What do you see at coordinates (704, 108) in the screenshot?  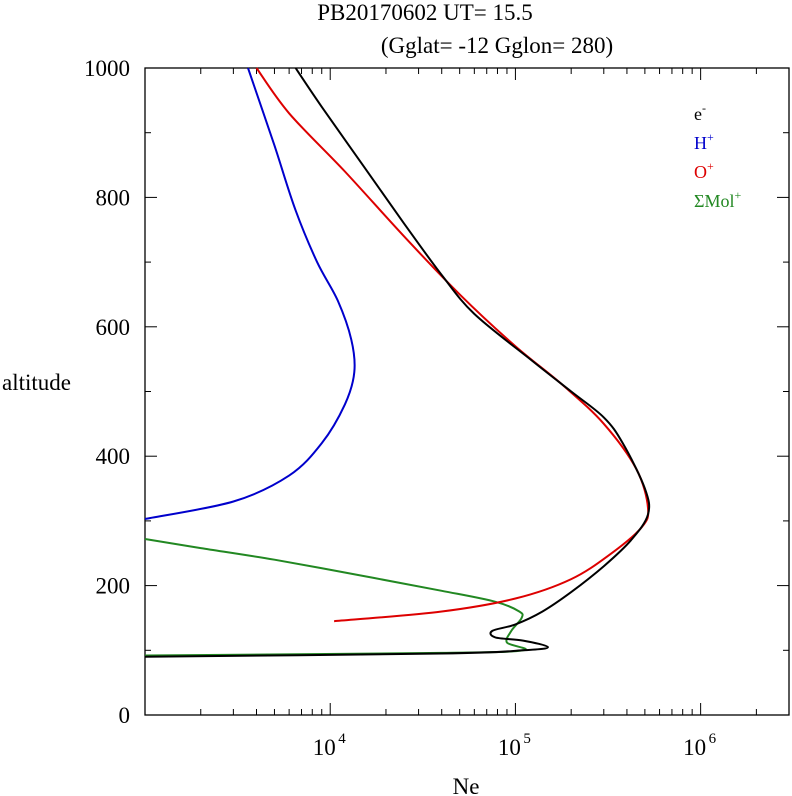 I see `legend-superscript: -` at bounding box center [704, 108].